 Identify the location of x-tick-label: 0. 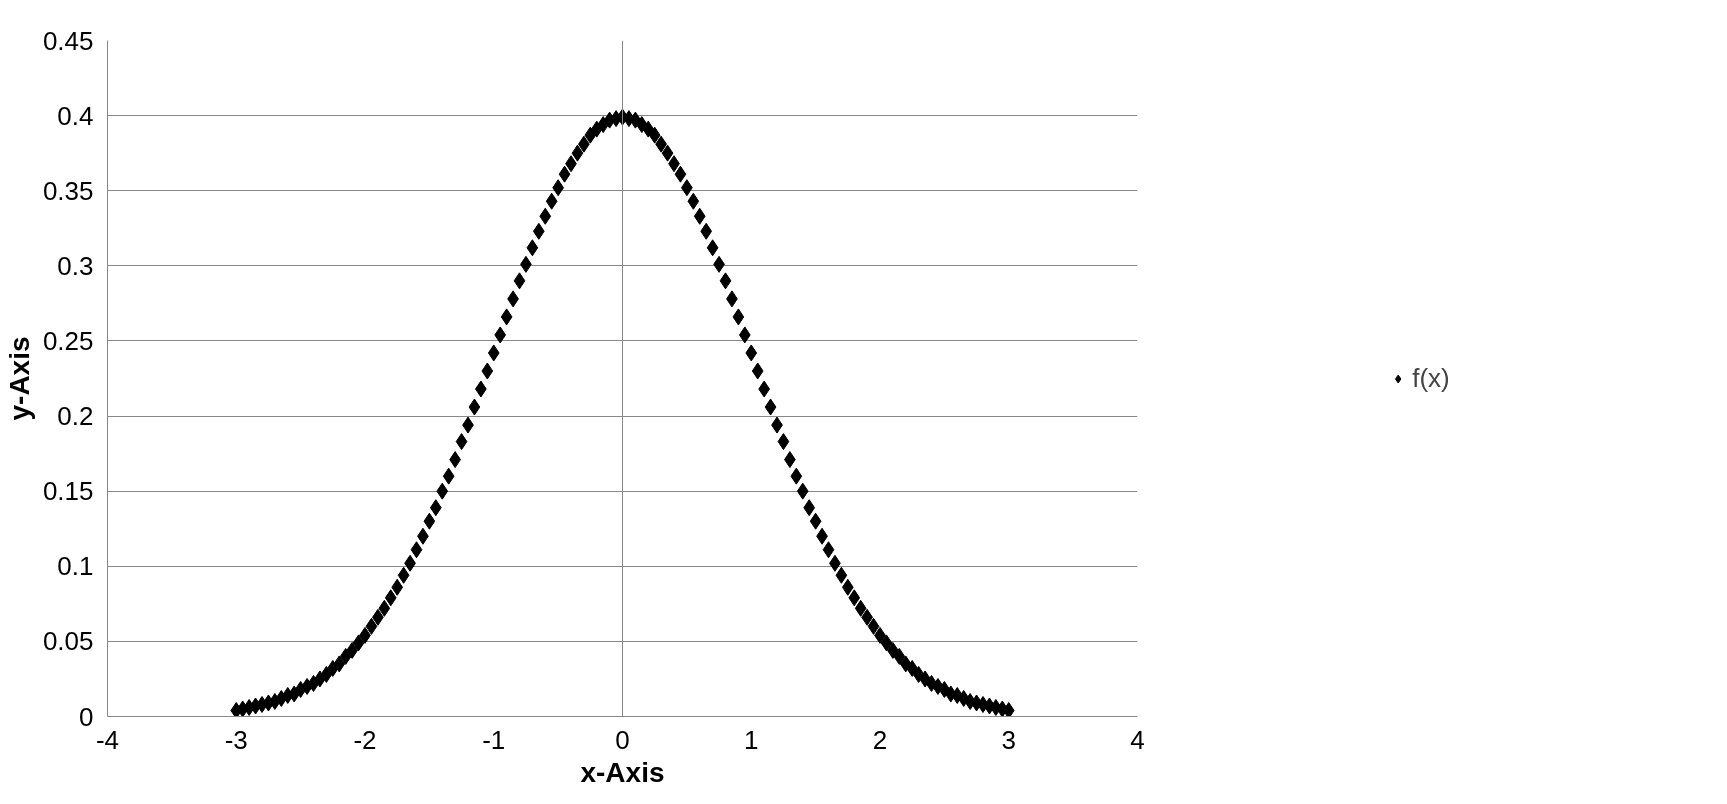
(622, 739).